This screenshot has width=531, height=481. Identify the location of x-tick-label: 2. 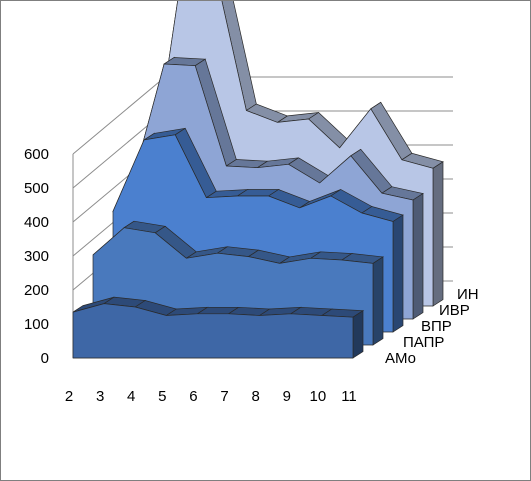
(69, 396).